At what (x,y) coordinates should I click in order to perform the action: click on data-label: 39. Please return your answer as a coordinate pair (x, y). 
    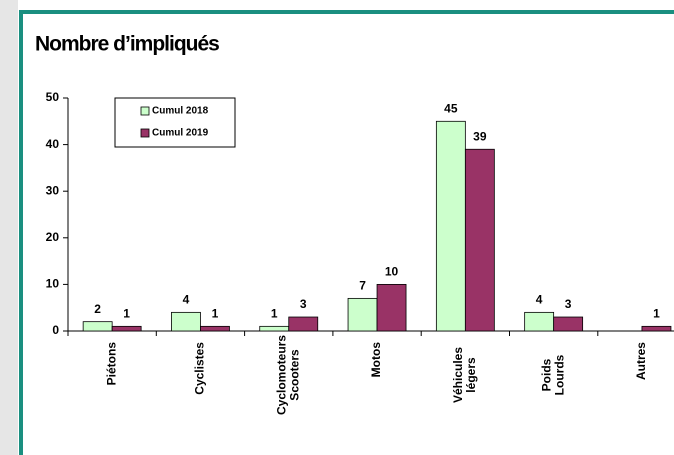
    Looking at the image, I should click on (480, 136).